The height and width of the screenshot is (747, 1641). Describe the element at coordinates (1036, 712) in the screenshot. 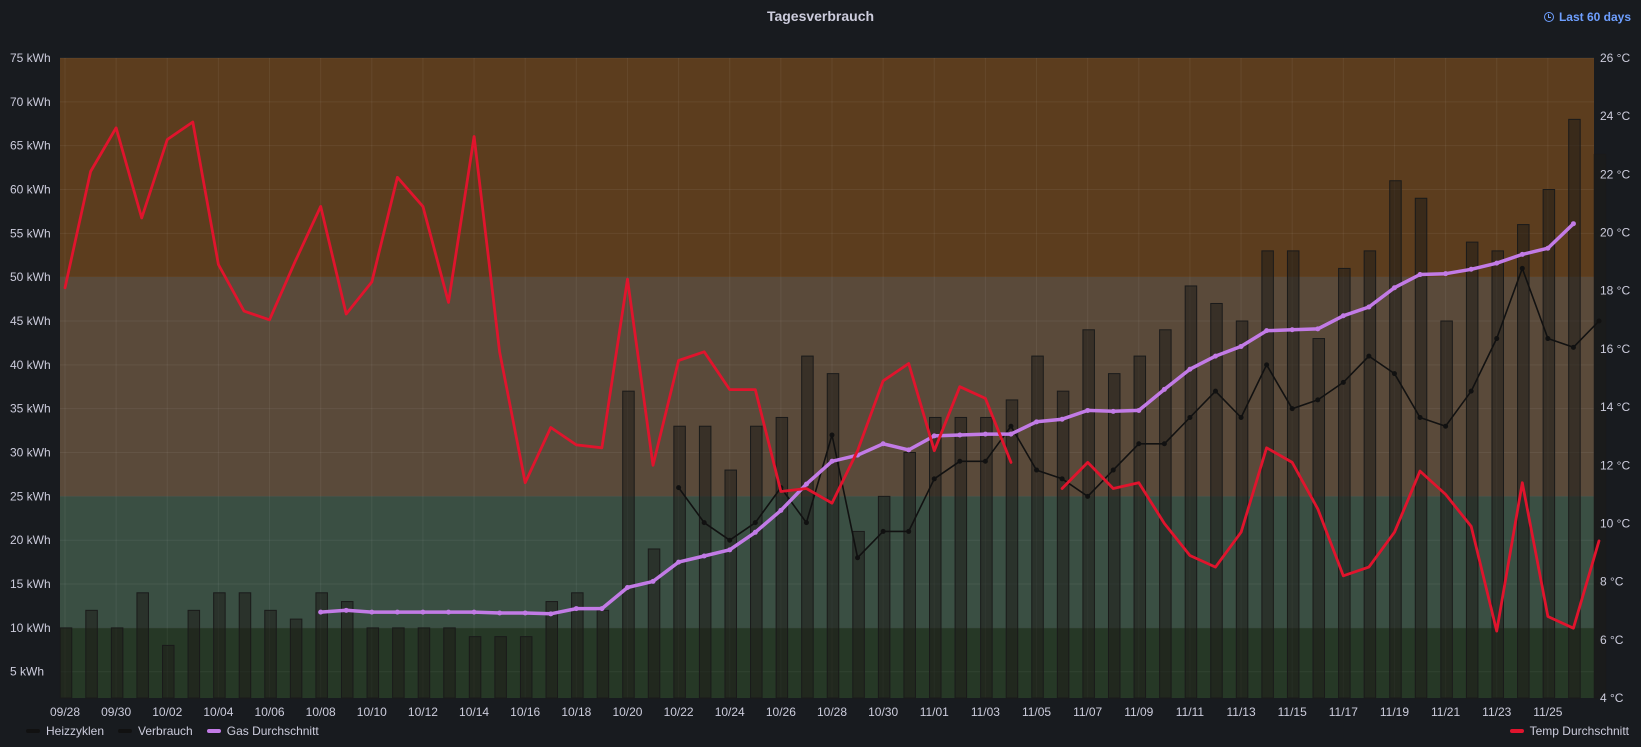

I see `x-tick-label: 11/05` at that location.